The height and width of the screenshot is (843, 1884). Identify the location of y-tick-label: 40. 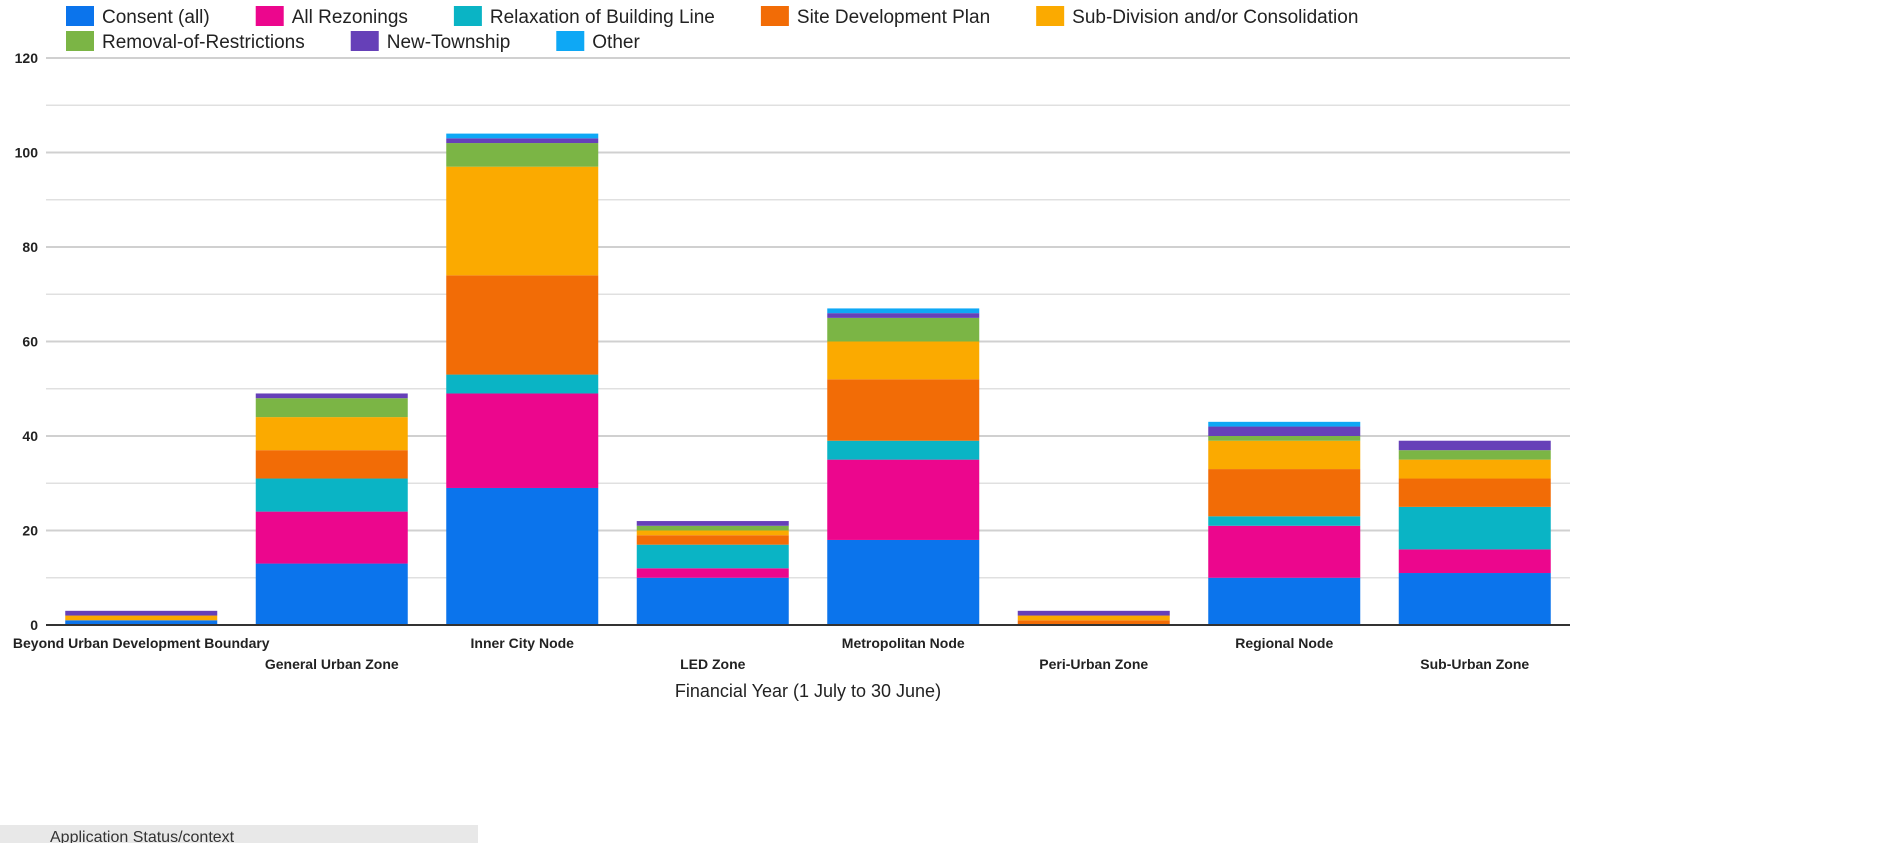
(30, 436).